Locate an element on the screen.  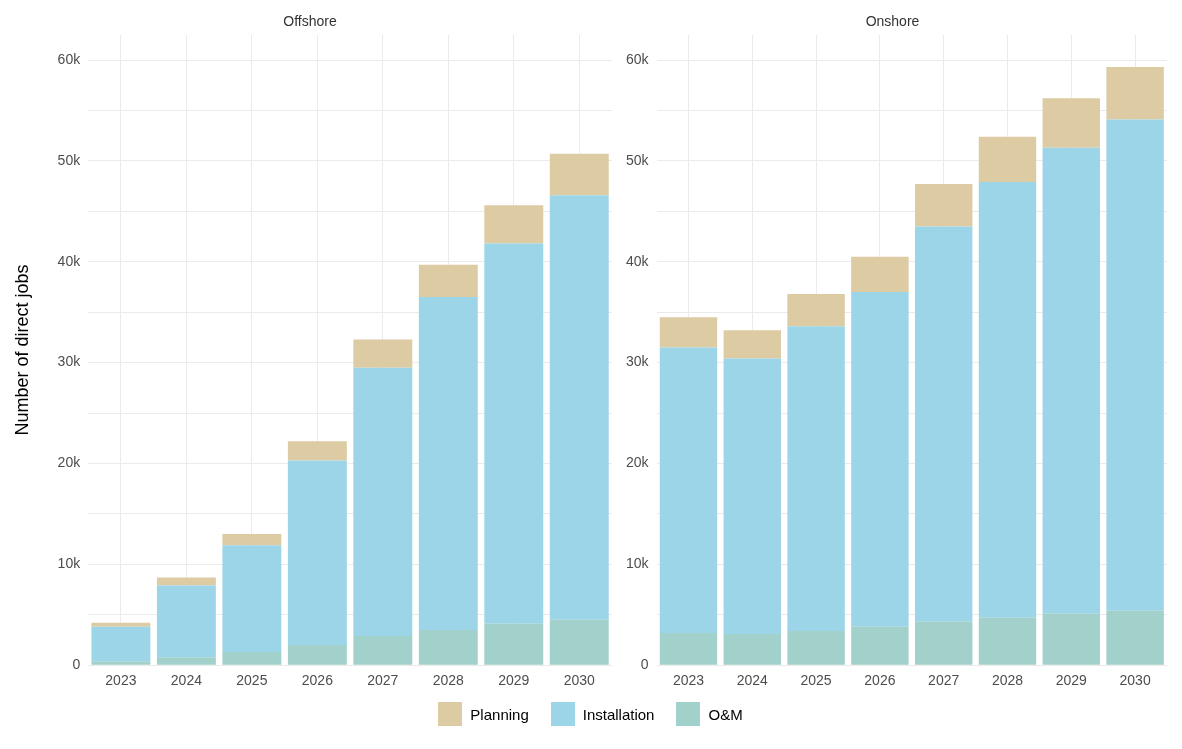
legend-label: Planning is located at coordinates (499, 714).